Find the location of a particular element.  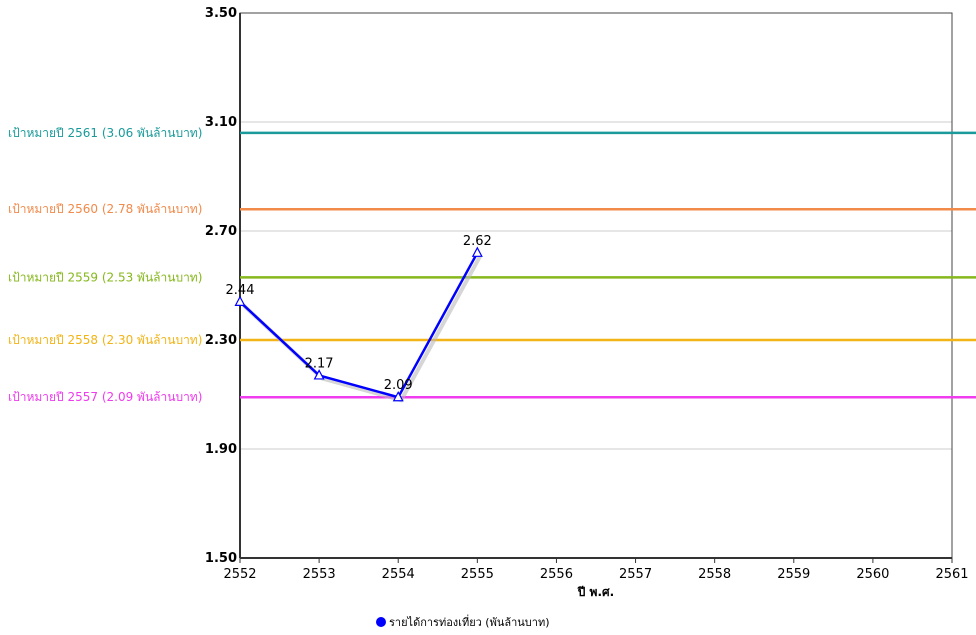

y-tick-label: 3.50 is located at coordinates (221, 13).